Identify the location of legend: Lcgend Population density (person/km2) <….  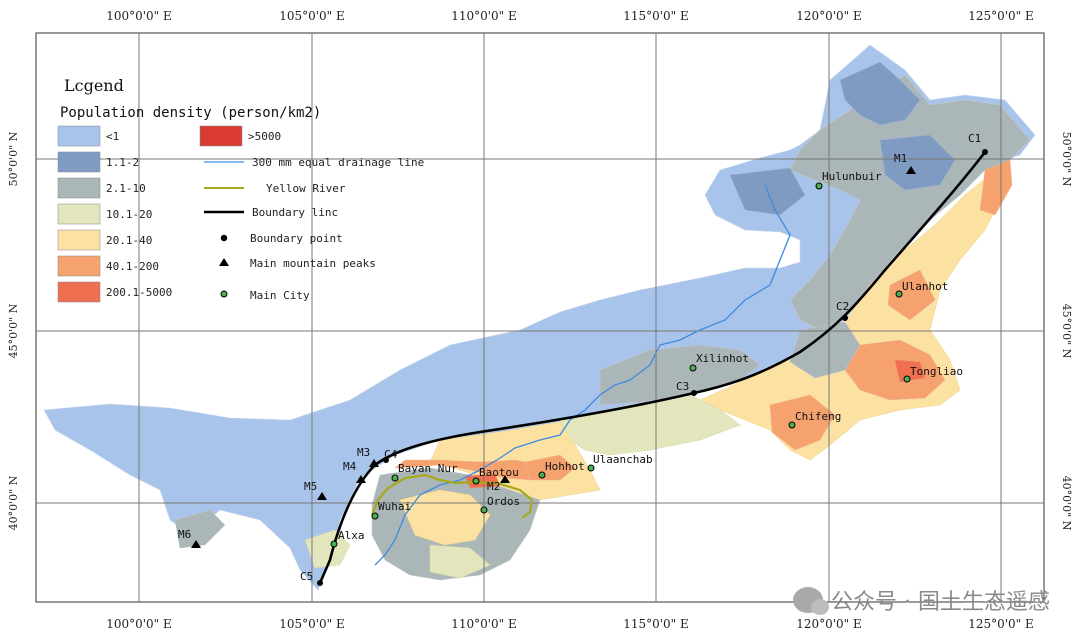
(240, 189).